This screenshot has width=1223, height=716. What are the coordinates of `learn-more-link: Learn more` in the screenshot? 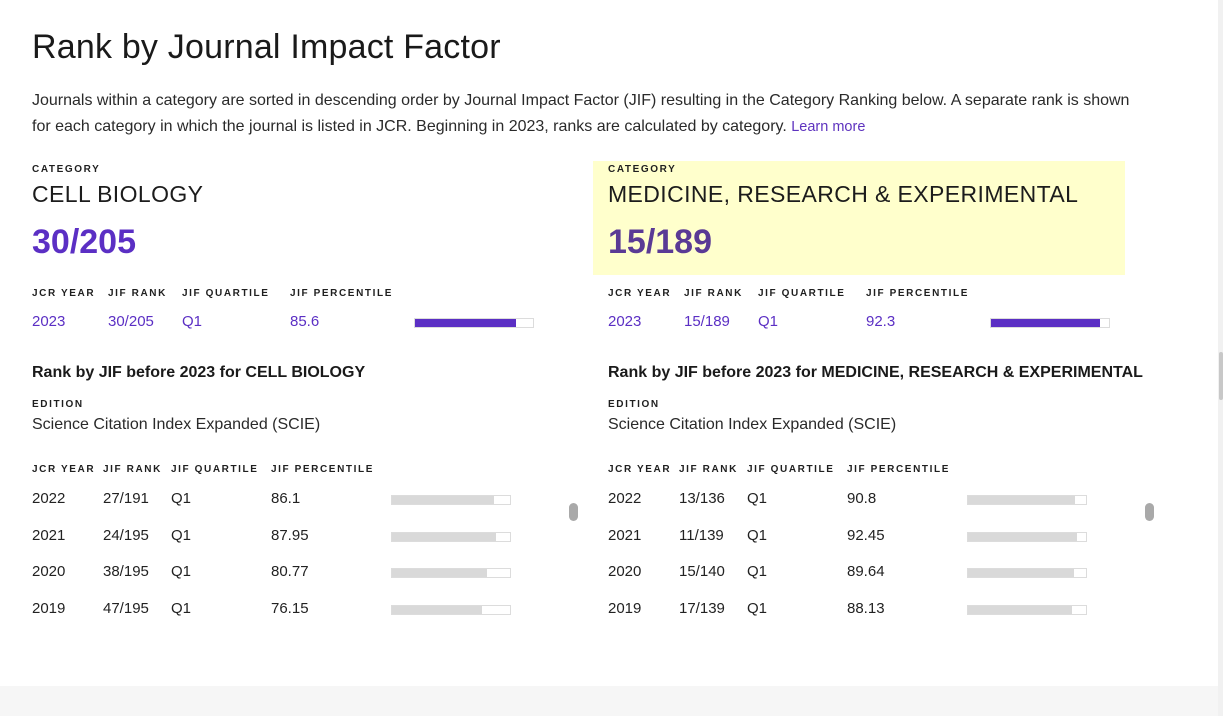 It's located at (828, 127).